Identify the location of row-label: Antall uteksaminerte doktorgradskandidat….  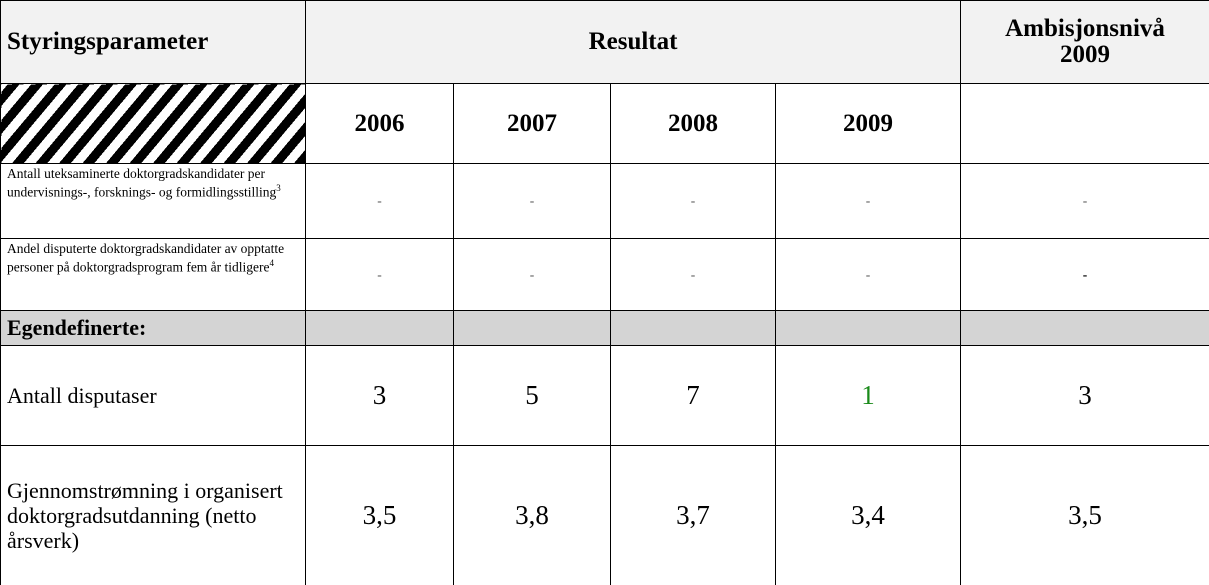
(153, 201).